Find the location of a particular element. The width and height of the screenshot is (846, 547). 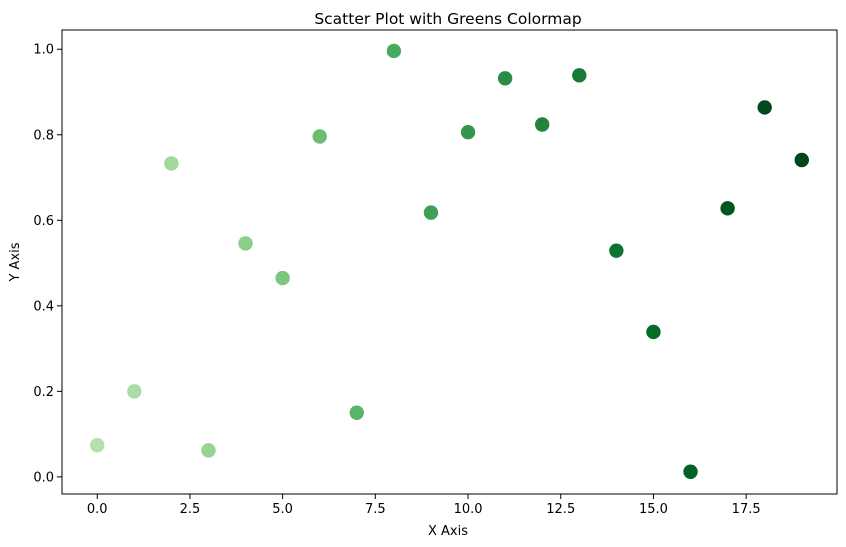

y-axis: 0.0 0.2 0.4 0.6 0.8 1.0 is located at coordinates (47, 264).